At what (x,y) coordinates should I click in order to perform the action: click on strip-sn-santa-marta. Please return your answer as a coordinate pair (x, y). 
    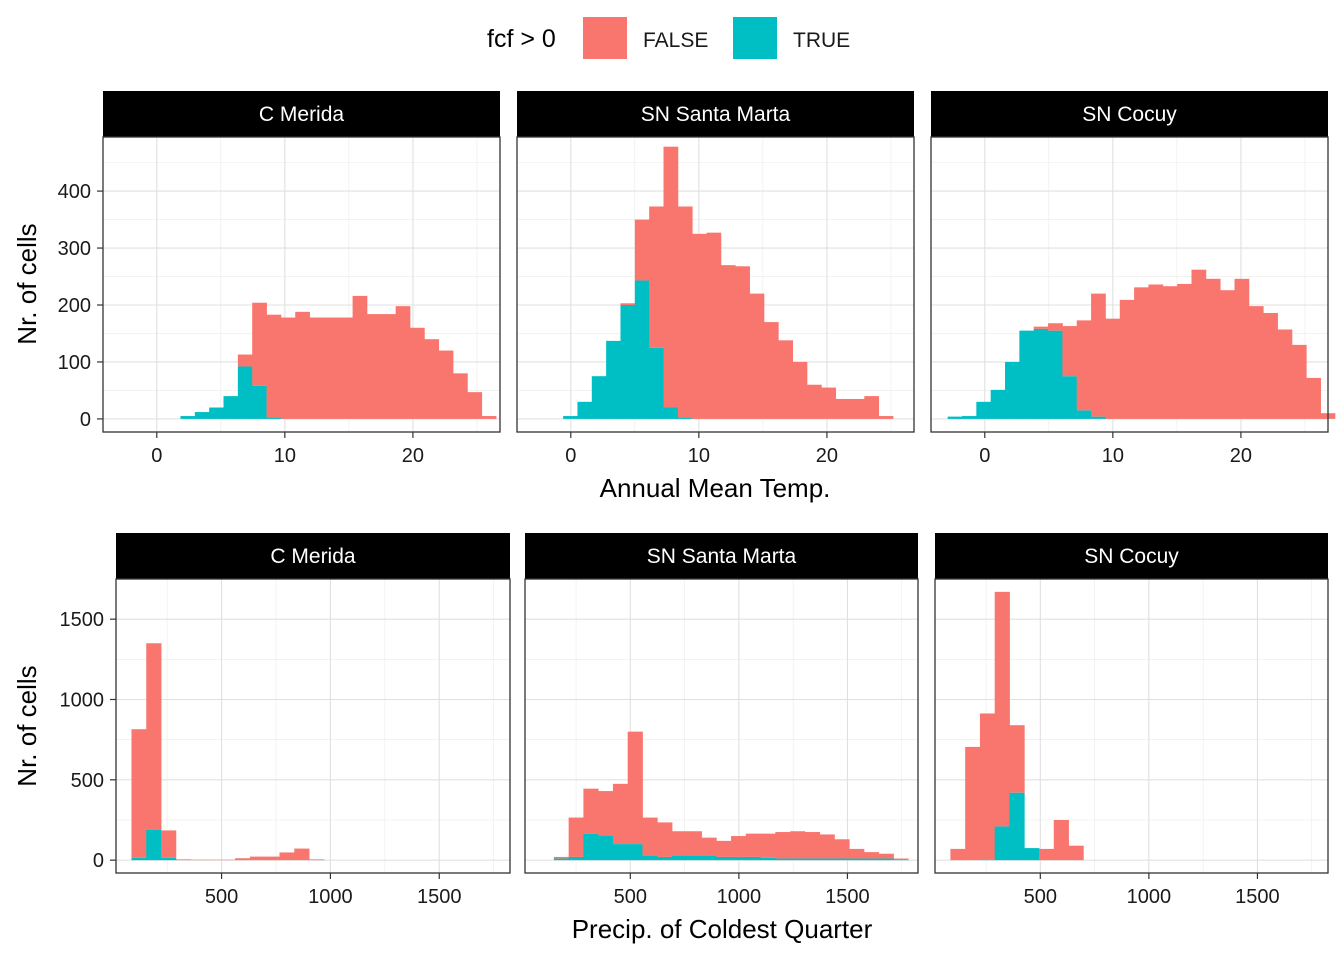
    Looking at the image, I should click on (715, 114).